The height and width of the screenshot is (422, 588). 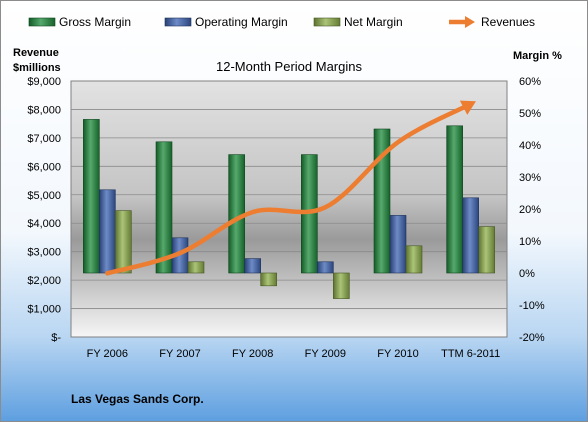 I want to click on legend-swatch-gross-margin, so click(x=42, y=22).